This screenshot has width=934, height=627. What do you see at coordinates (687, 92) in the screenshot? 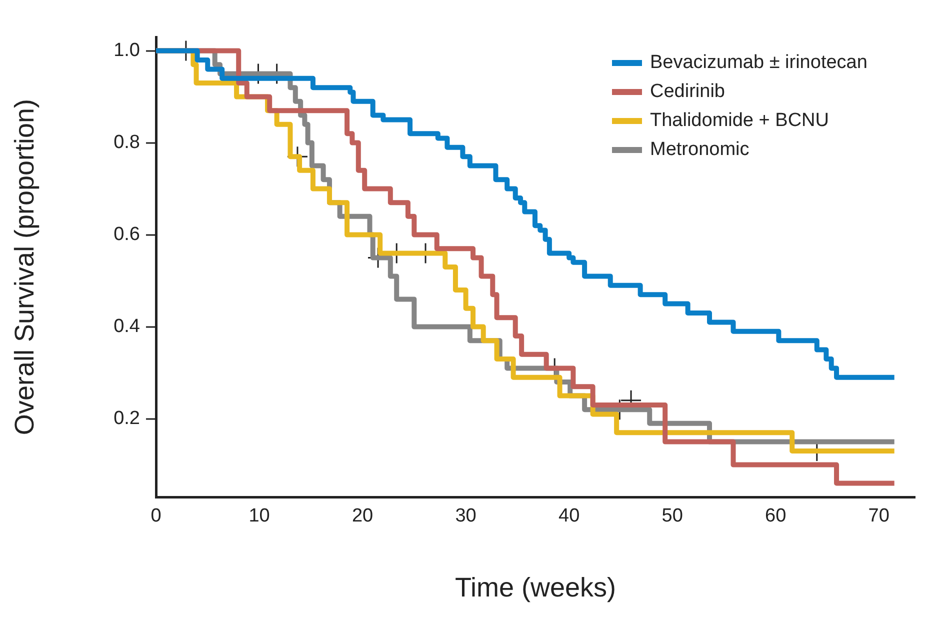
I see `legend-label: Cedirinib` at bounding box center [687, 92].